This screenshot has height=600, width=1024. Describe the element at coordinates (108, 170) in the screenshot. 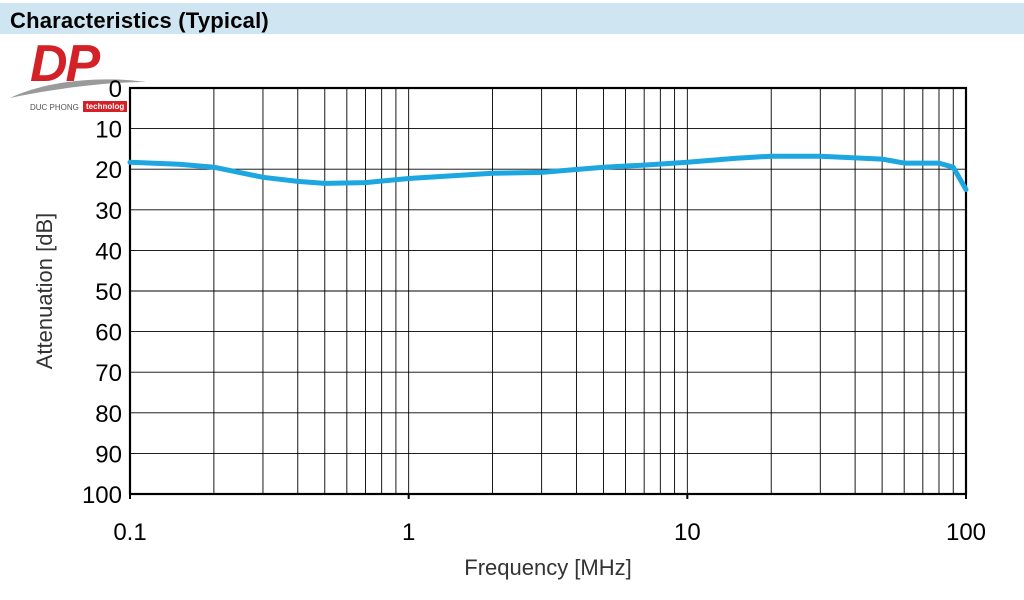

I see `y-tick-label: 20` at that location.